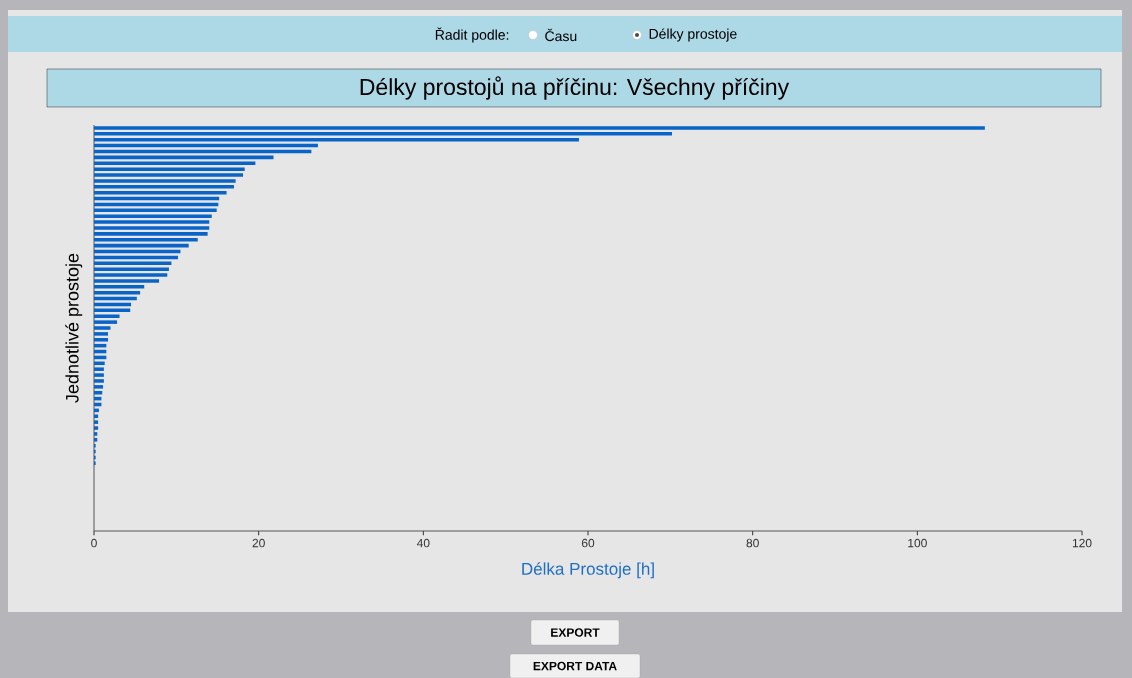 The image size is (1132, 678). I want to click on text: EXPORT DATA, so click(575, 666).